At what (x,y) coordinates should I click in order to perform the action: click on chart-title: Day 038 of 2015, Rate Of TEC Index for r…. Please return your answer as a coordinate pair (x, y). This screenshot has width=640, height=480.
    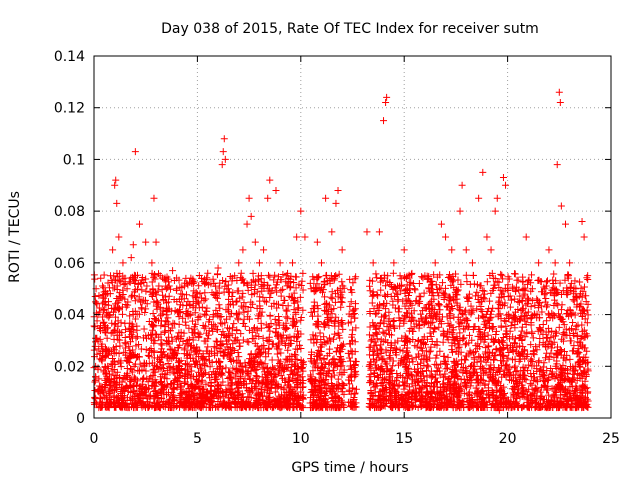
    Looking at the image, I should click on (350, 29).